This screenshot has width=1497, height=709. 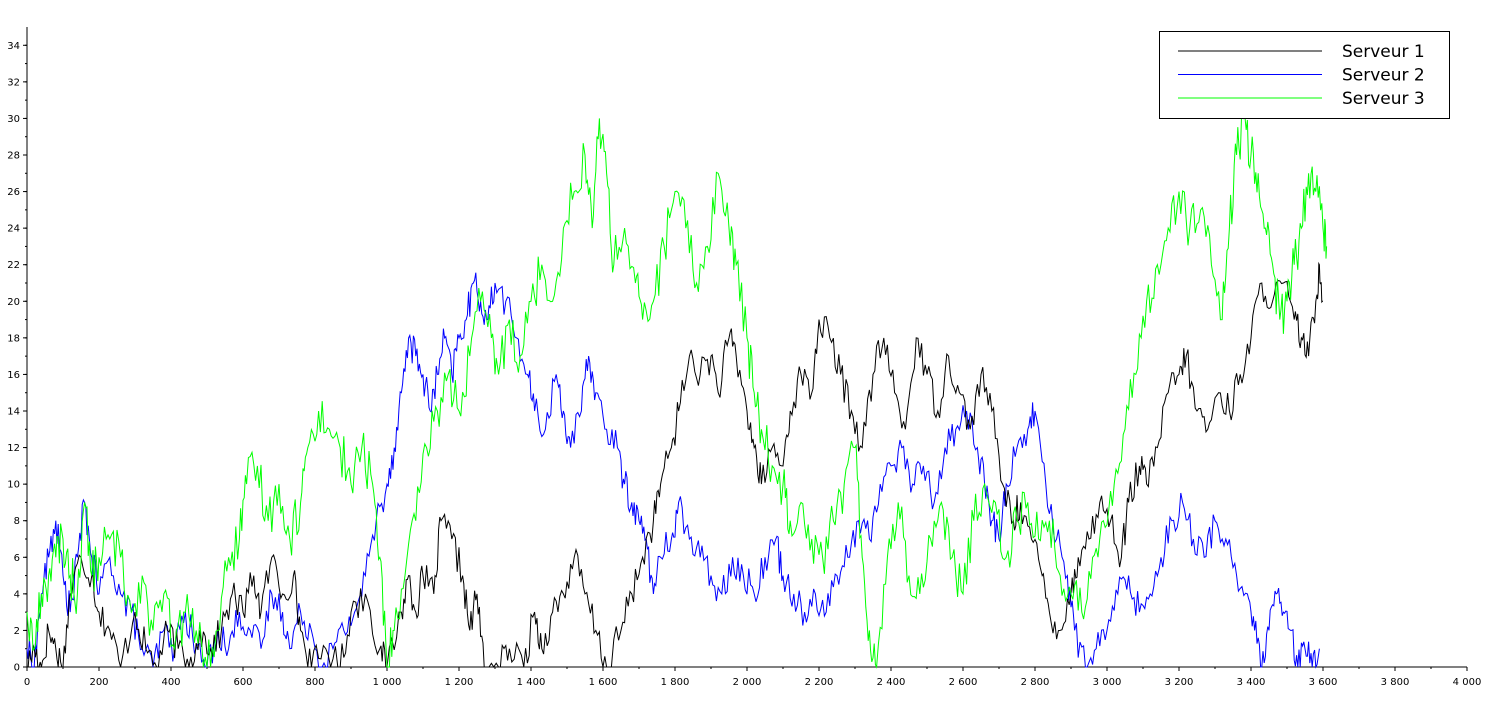 I want to click on legend: Serveur 1 Serveur 2 Serveur 3, so click(x=1304, y=75).